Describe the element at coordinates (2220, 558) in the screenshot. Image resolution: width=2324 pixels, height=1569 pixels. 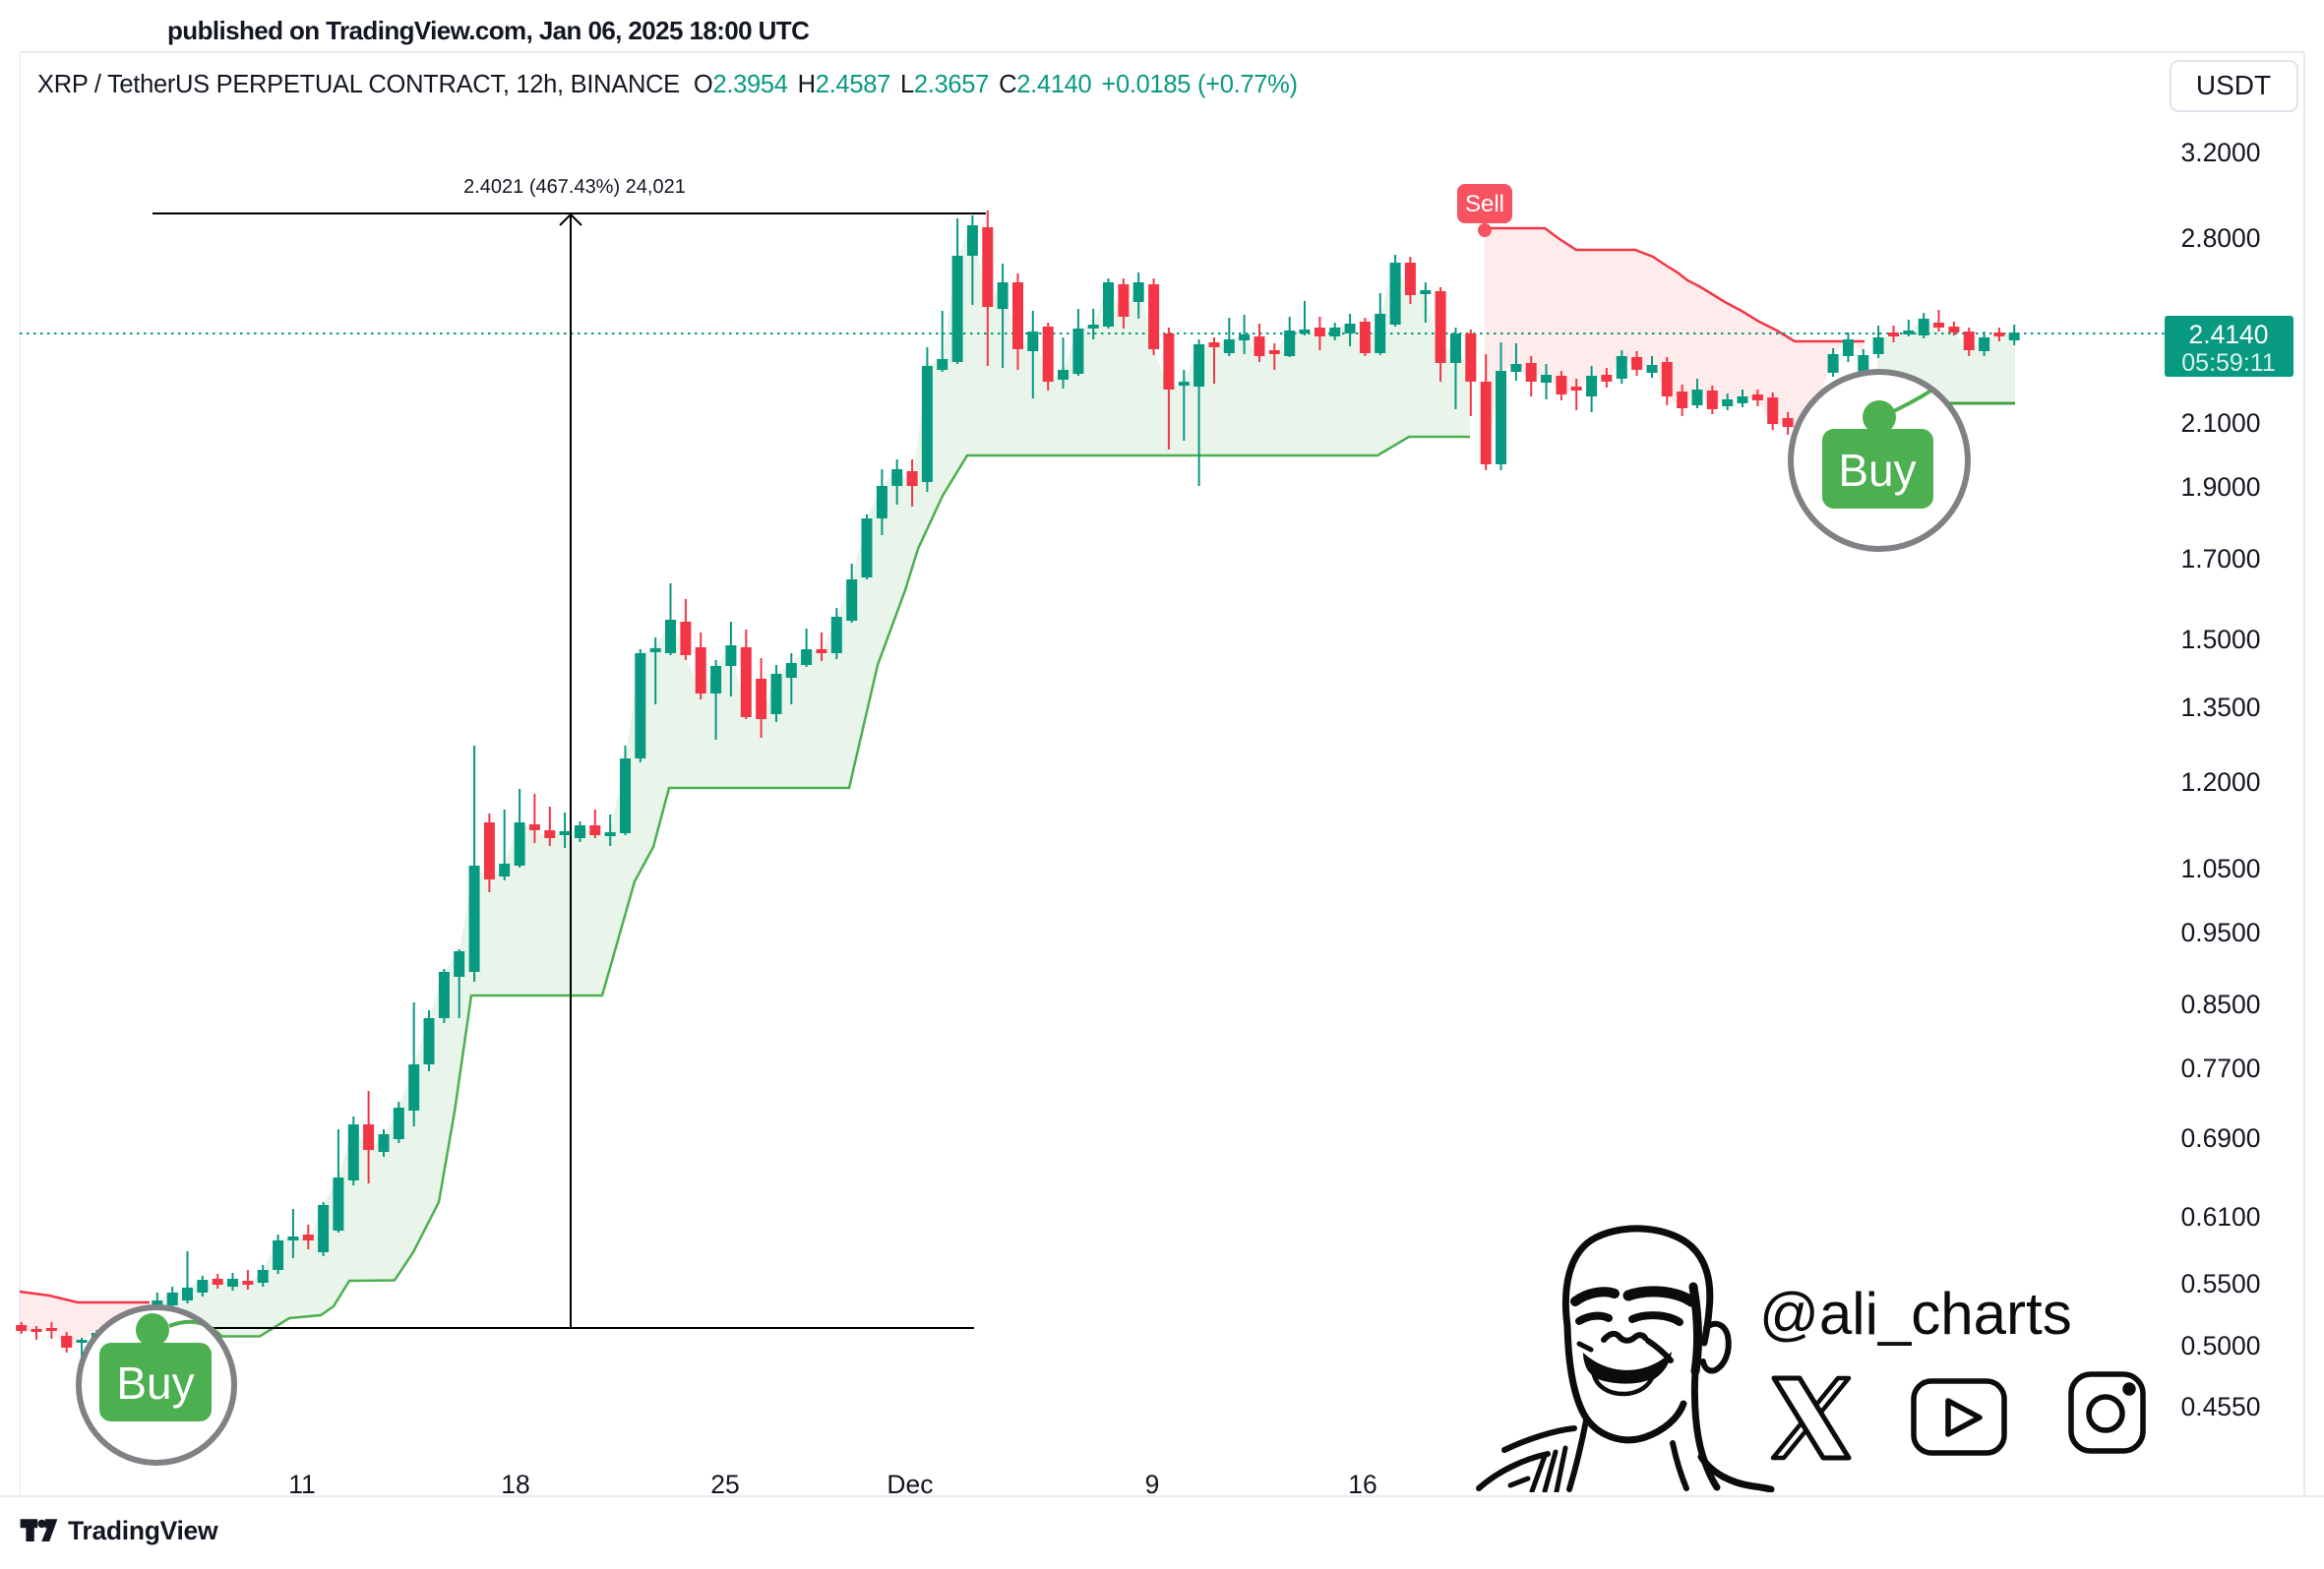
I see `svg-text: 1.7000` at that location.